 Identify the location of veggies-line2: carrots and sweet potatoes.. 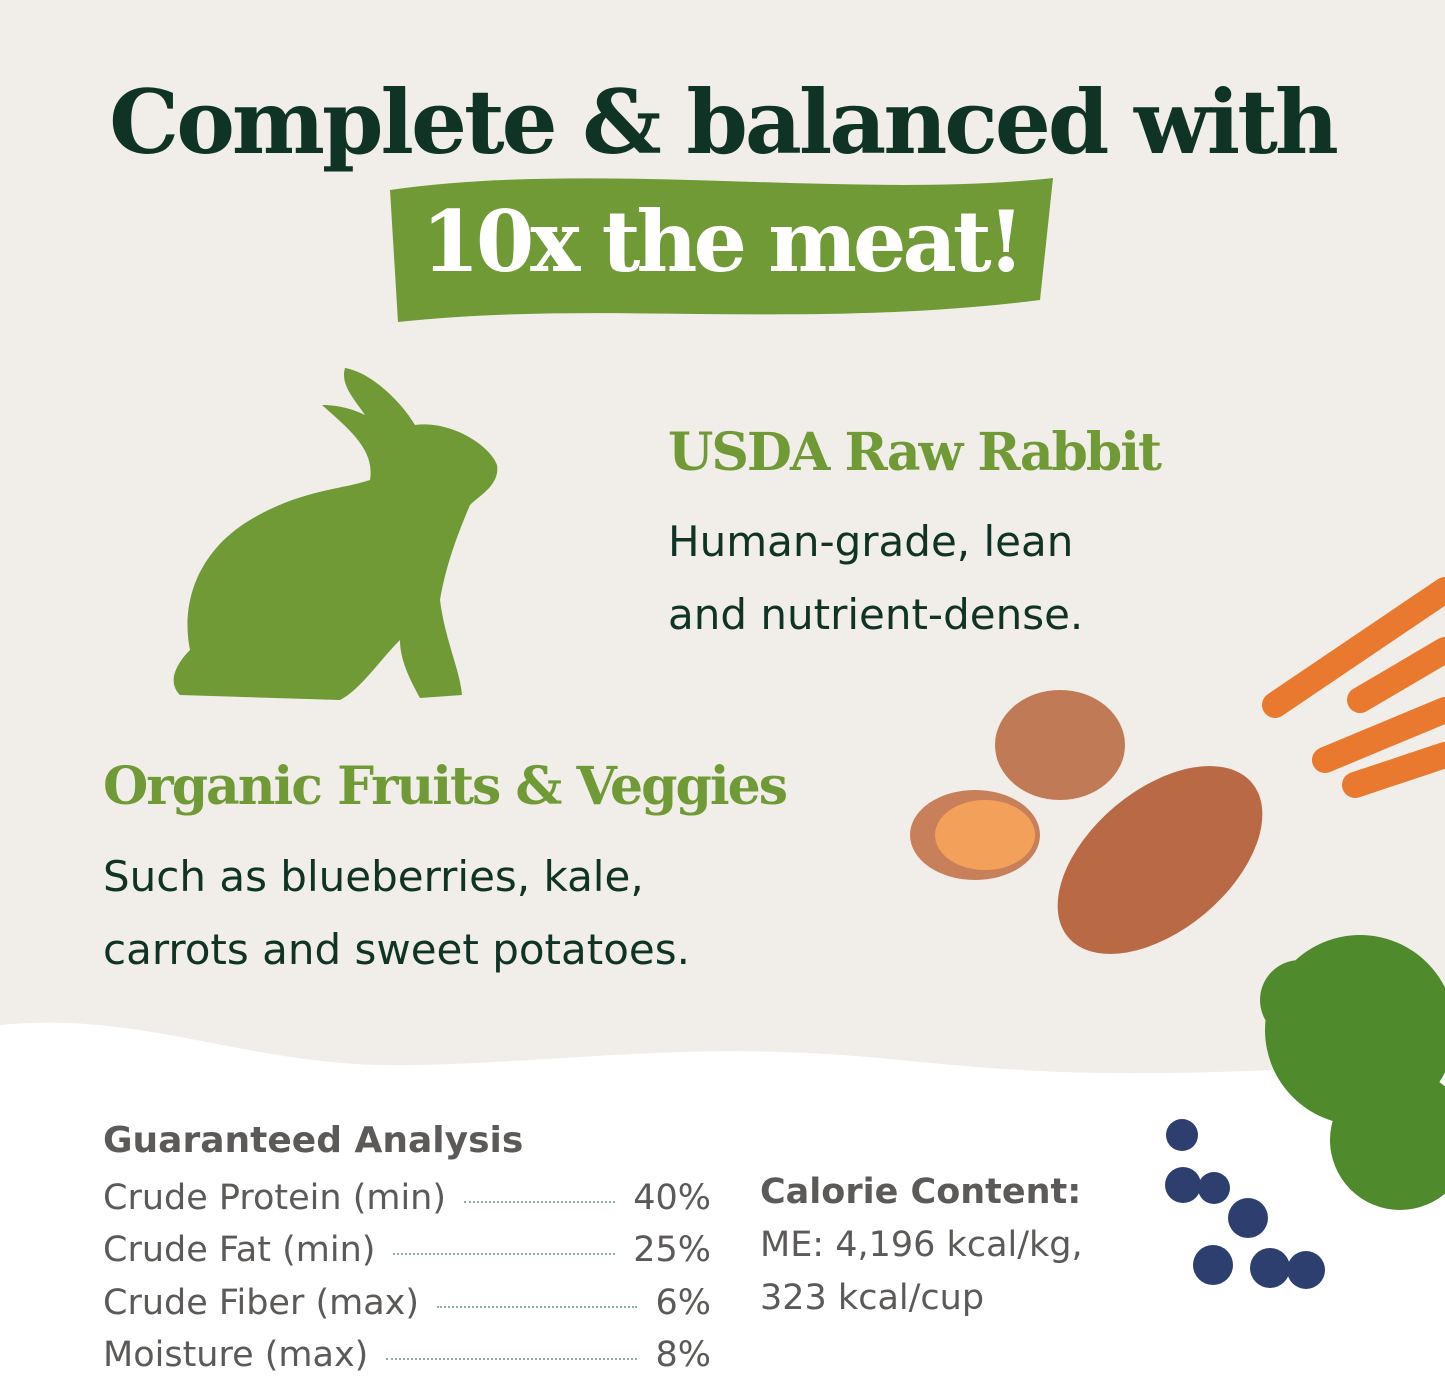
(396, 949).